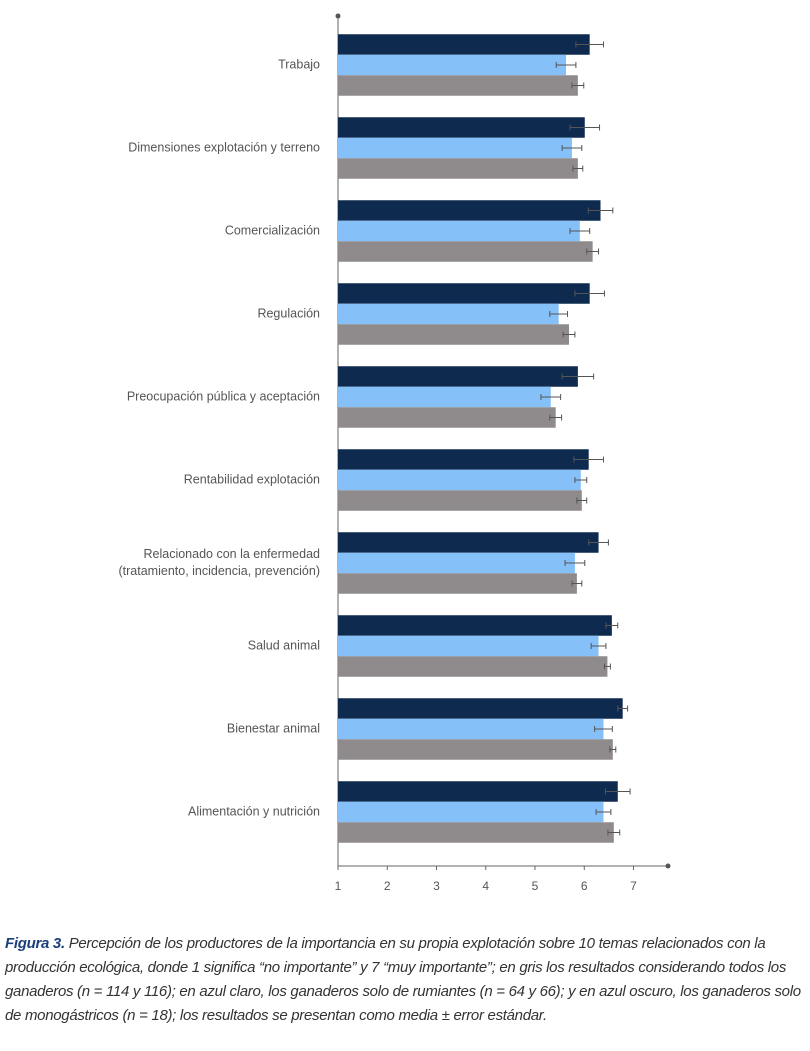 The height and width of the screenshot is (1051, 810). What do you see at coordinates (299, 64) in the screenshot?
I see `category-label: Trabajo` at bounding box center [299, 64].